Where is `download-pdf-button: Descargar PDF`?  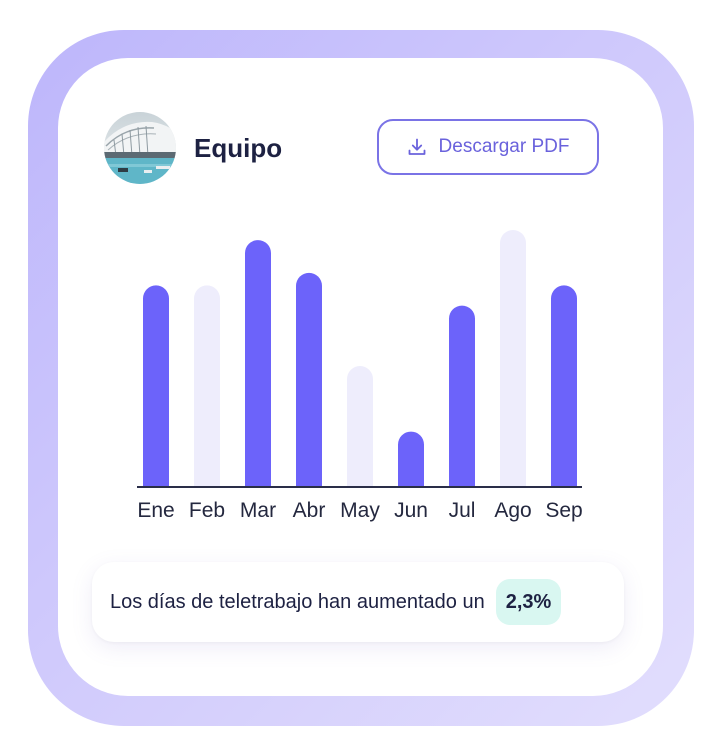 download-pdf-button: Descargar PDF is located at coordinates (488, 147).